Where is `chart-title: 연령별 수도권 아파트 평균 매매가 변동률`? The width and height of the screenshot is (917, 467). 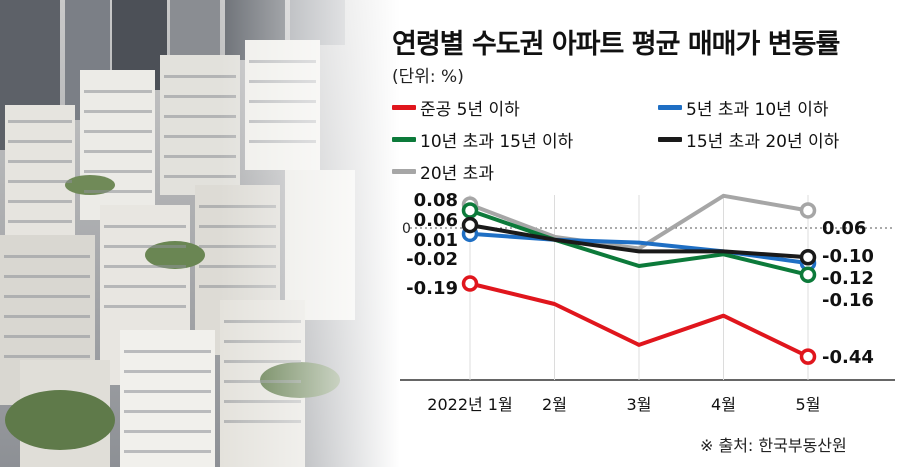
chart-title: 연령별 수도권 아파트 평균 매매가 변동률 is located at coordinates (616, 44).